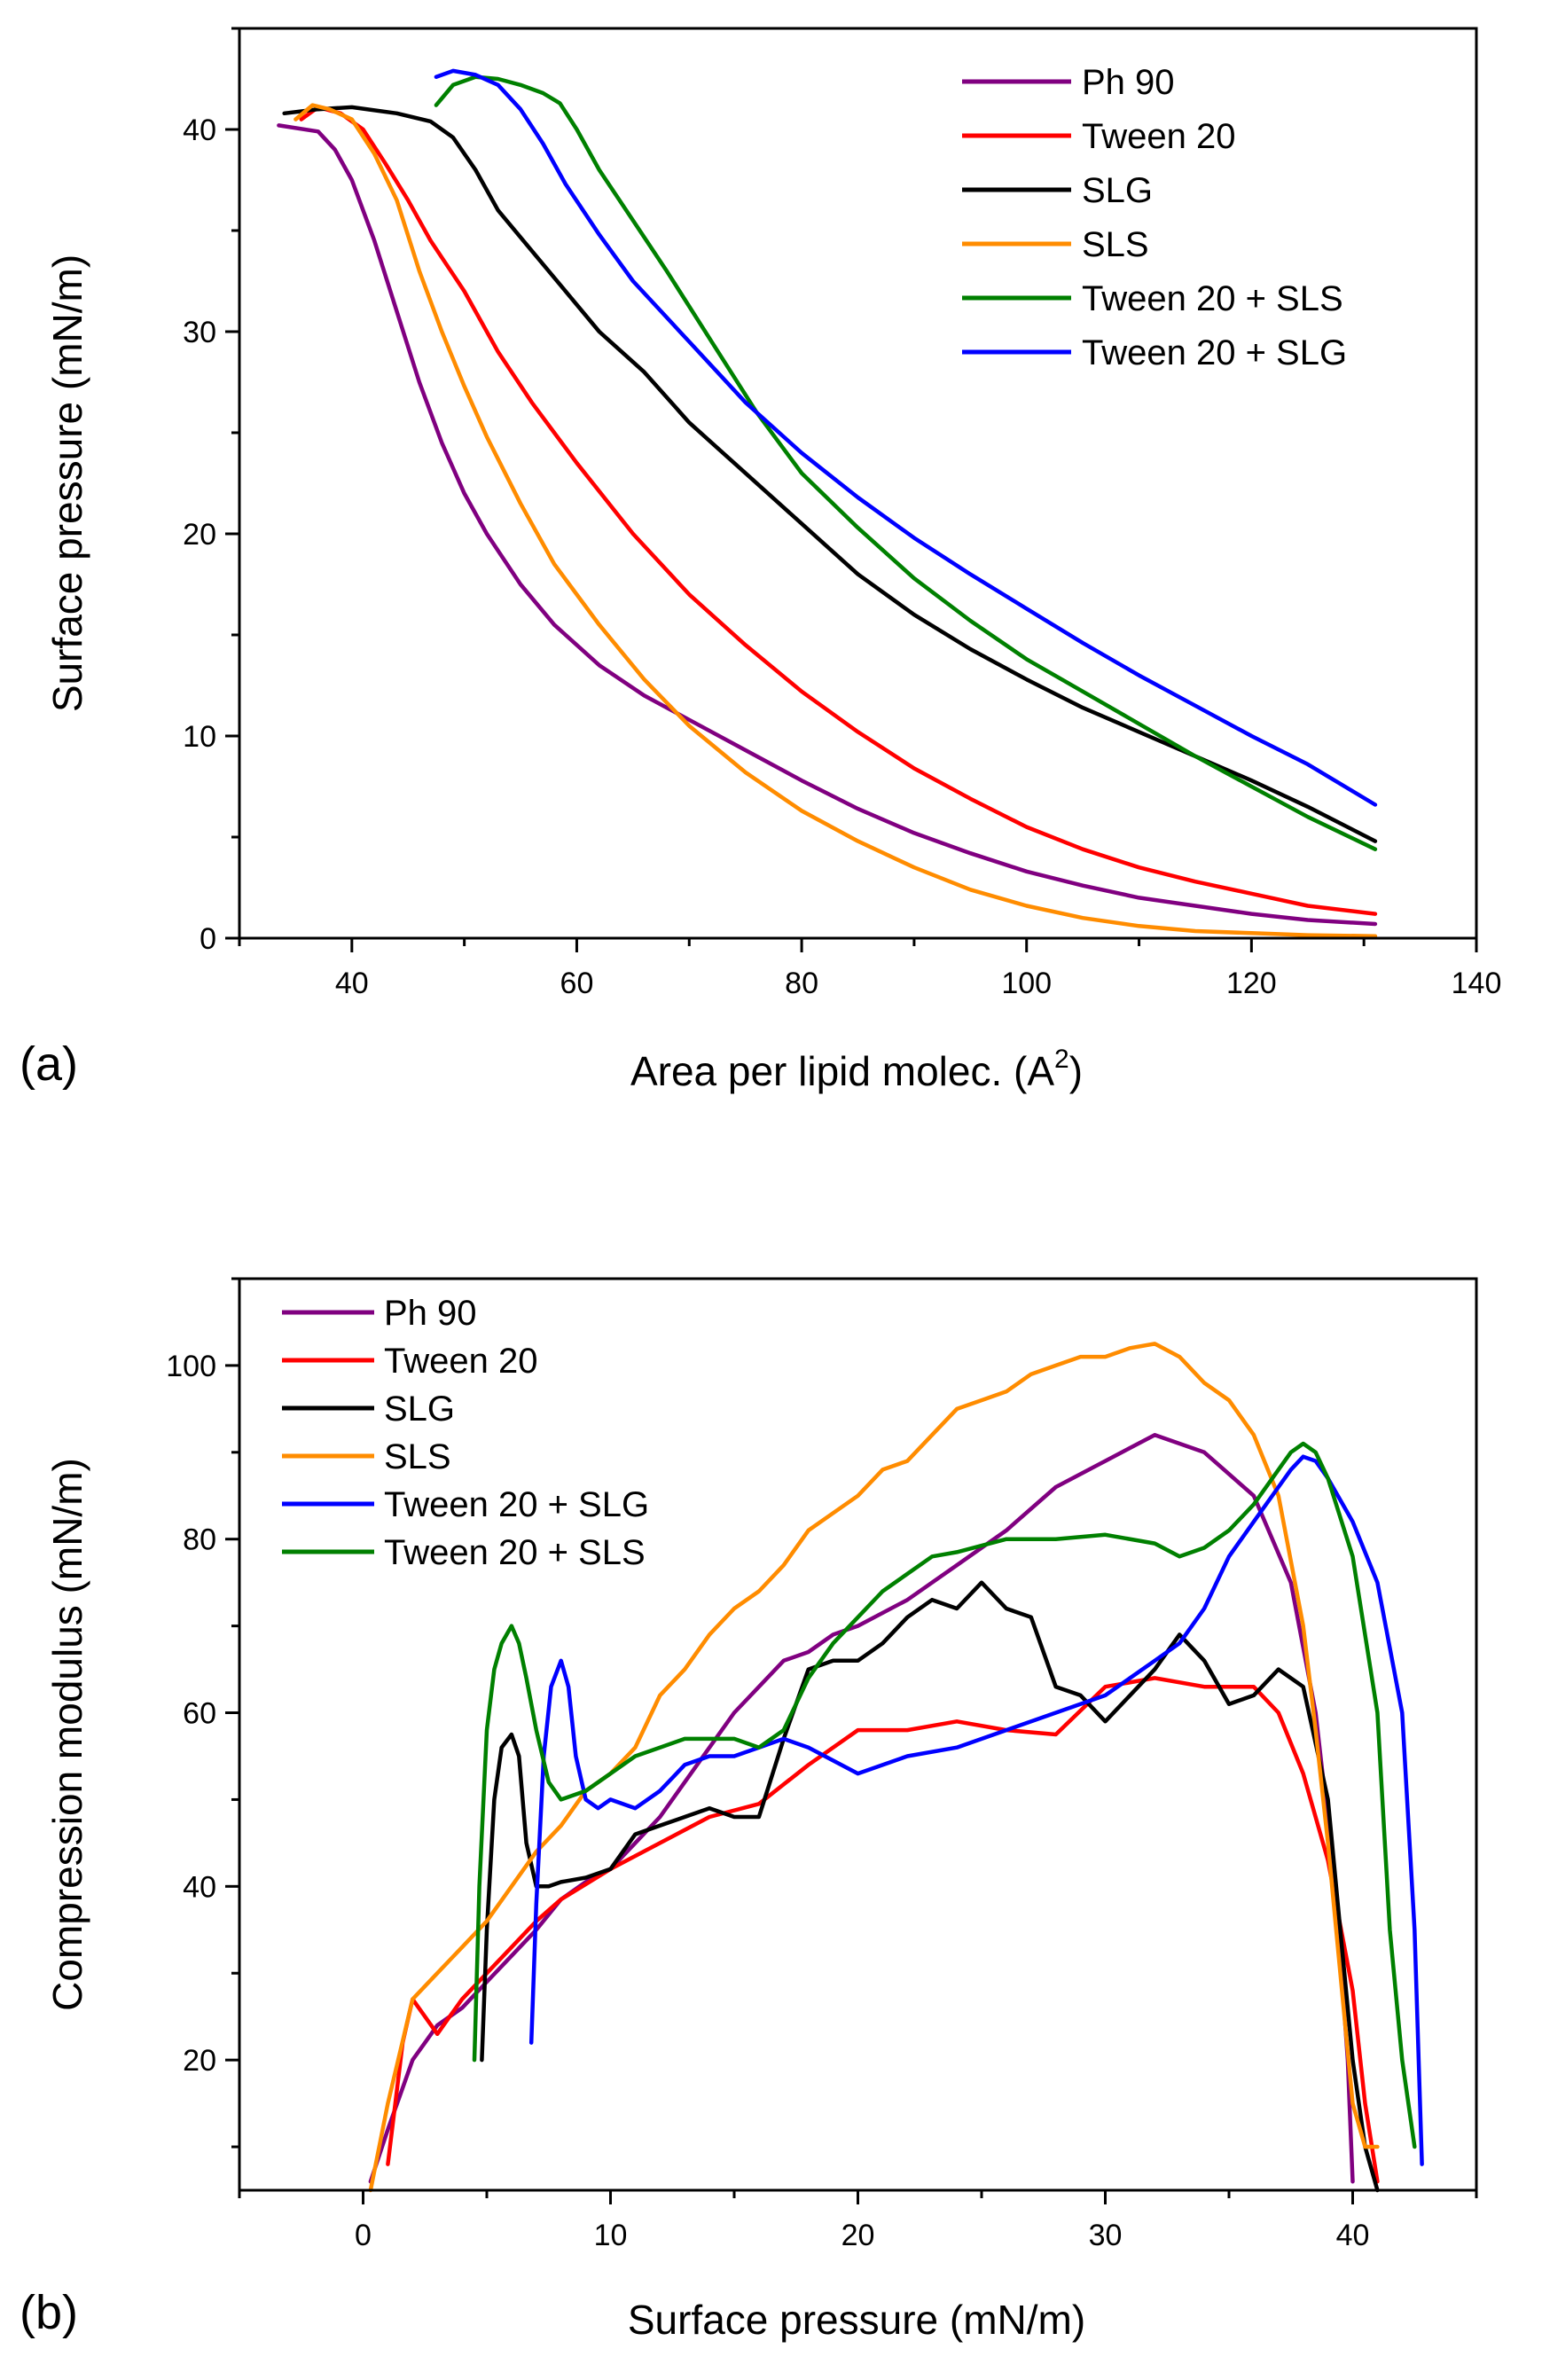  I want to click on panel-b-legend-label-tween20: Tween 20, so click(460, 1361).